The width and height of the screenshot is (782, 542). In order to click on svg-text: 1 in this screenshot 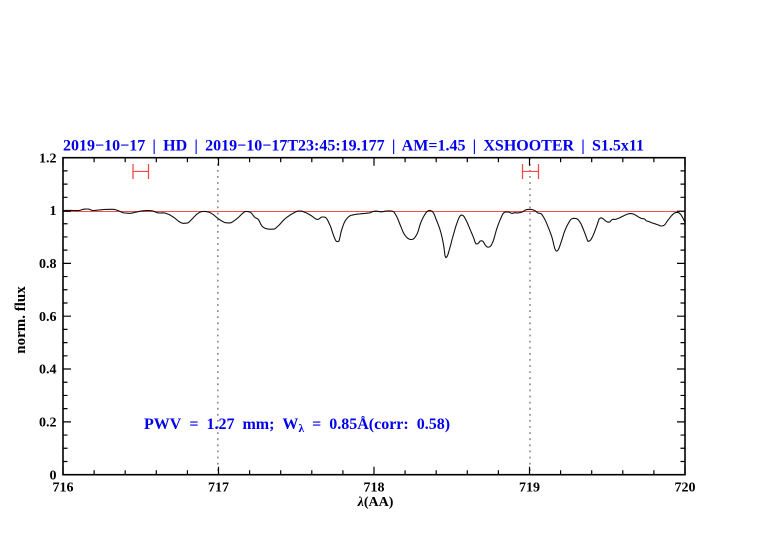, I will do `click(53, 211)`.